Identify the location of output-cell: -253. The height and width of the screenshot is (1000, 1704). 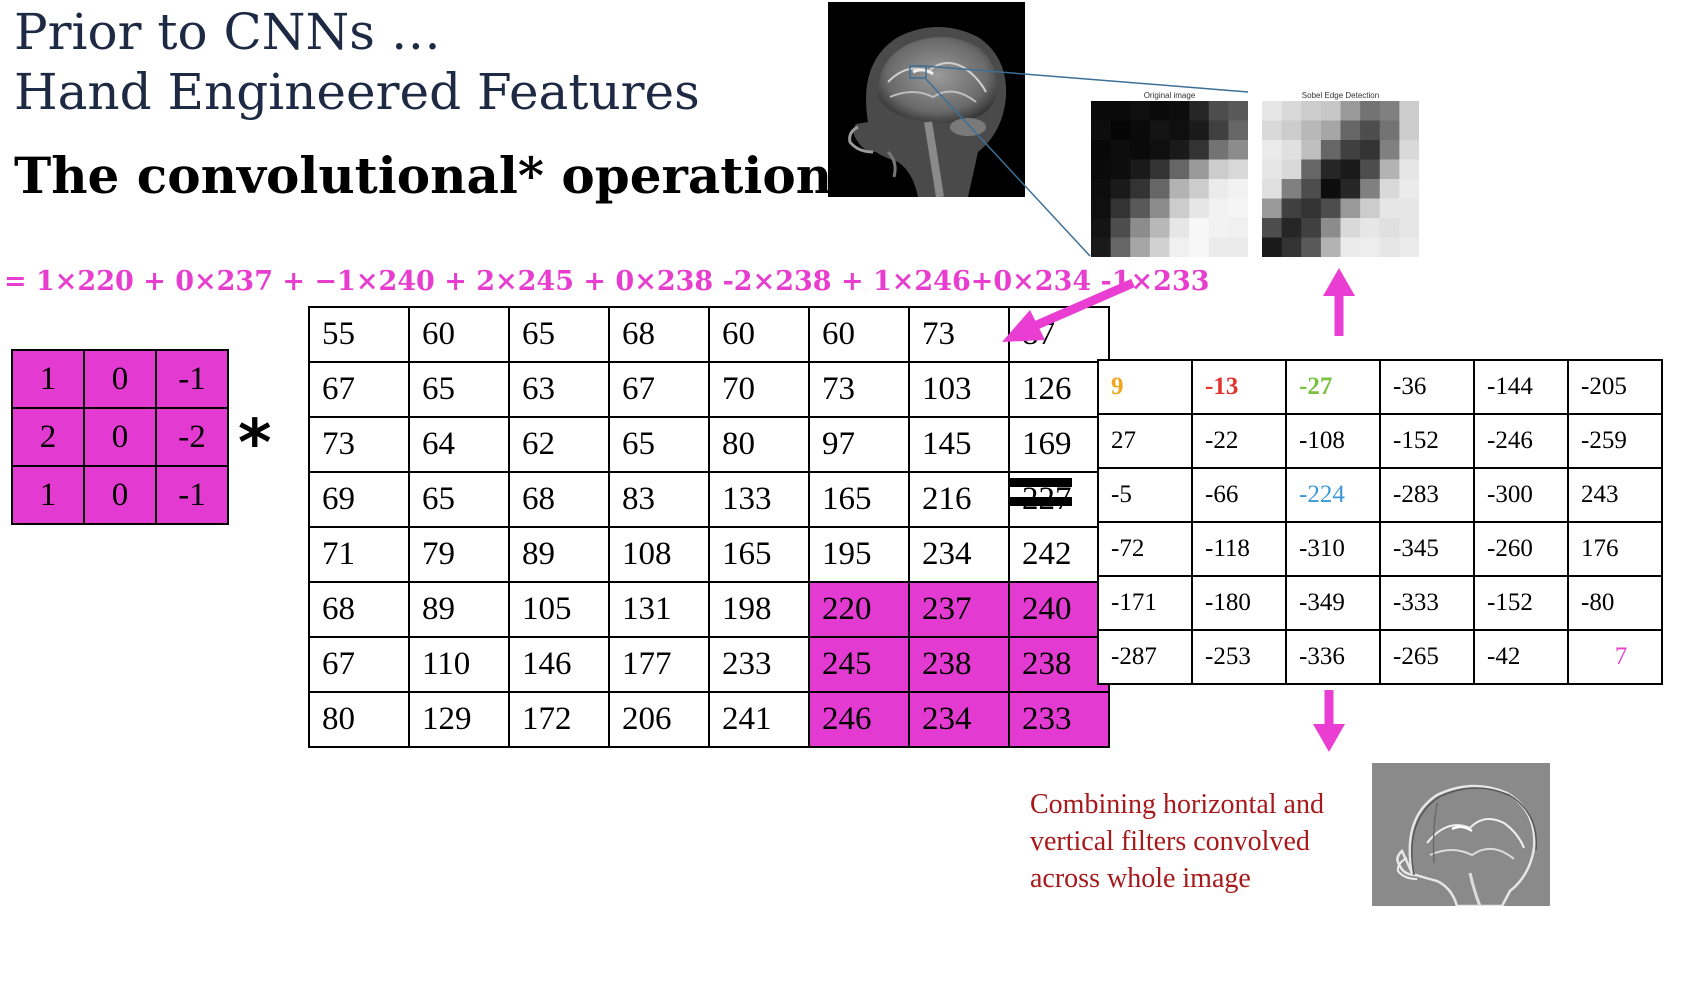
(1239, 657).